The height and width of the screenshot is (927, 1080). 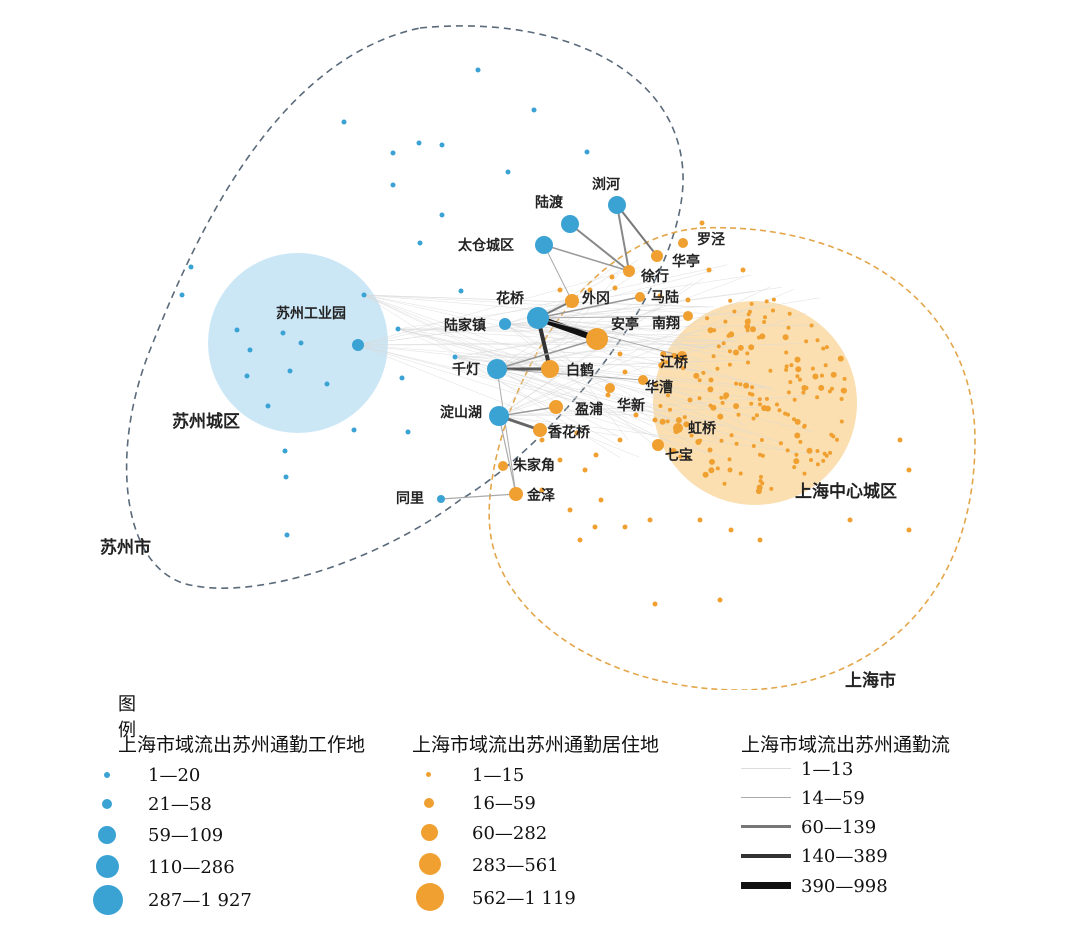 What do you see at coordinates (516, 494) in the screenshot?
I see `residence-node-jinze` at bounding box center [516, 494].